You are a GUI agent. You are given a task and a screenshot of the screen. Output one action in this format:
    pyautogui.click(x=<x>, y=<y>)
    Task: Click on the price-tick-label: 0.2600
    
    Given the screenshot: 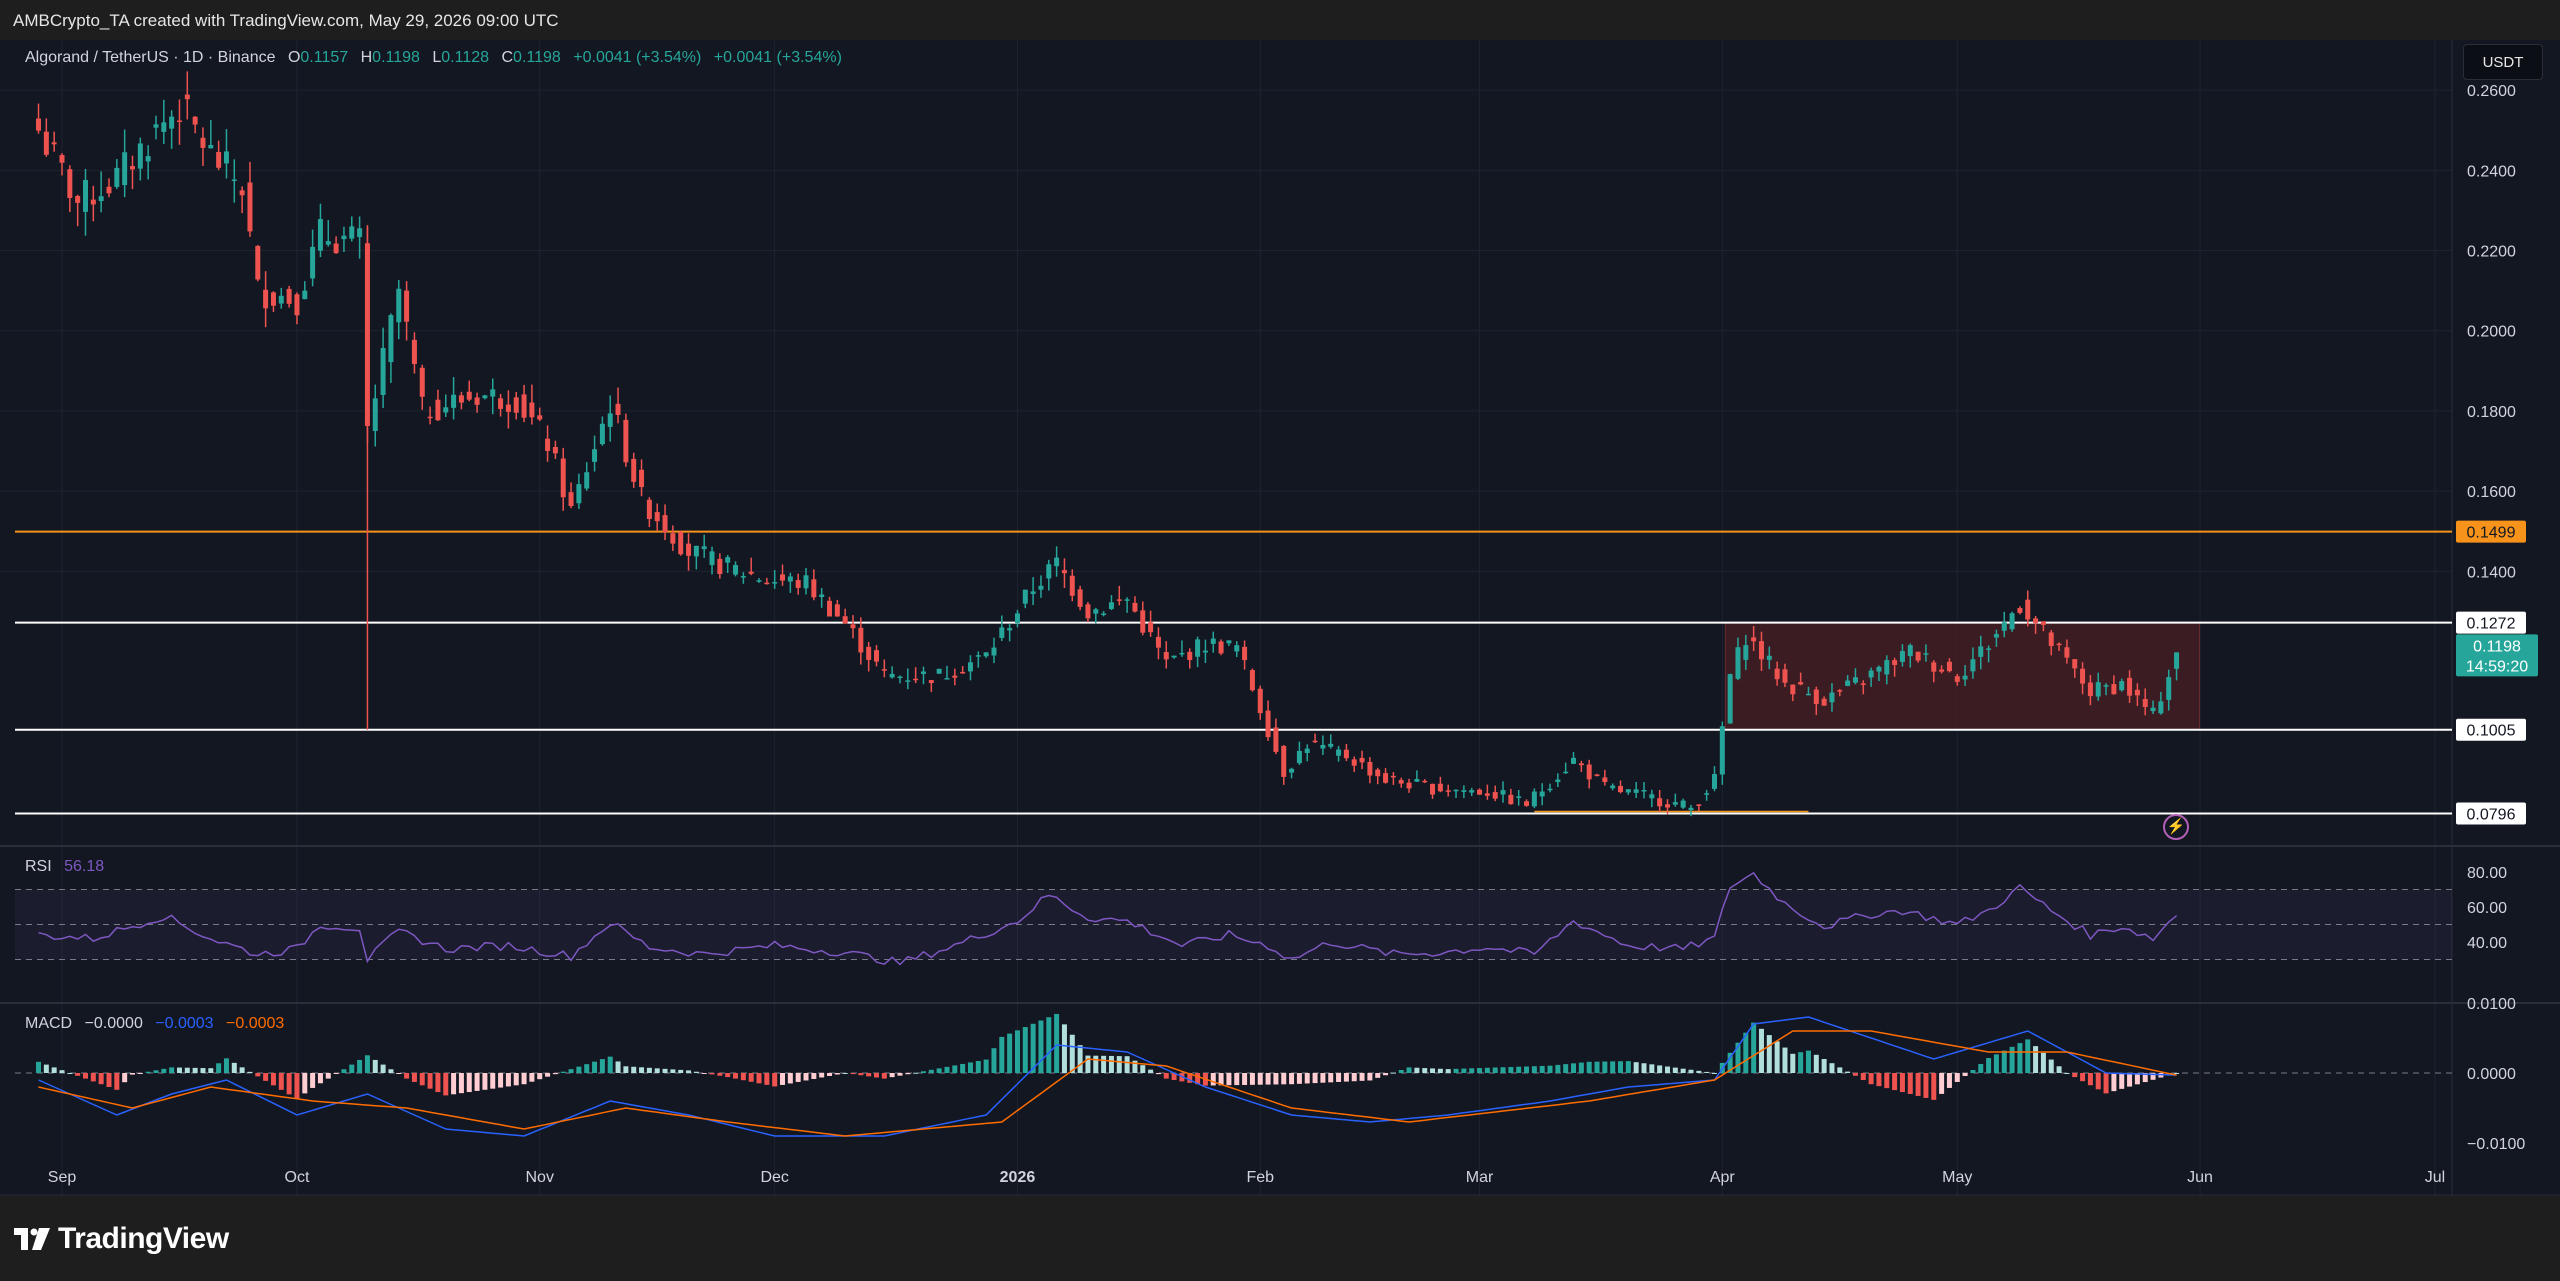 What is the action you would take?
    pyautogui.click(x=2491, y=91)
    